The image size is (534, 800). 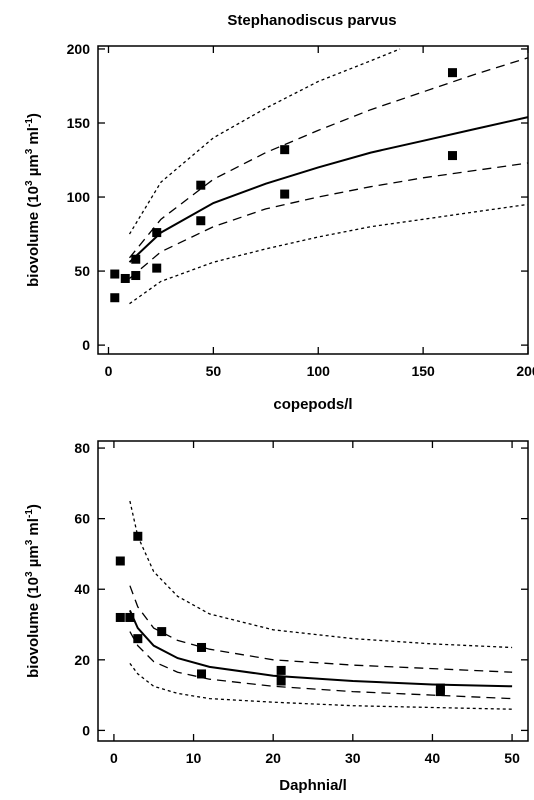 I want to click on x-tick-label: 20, so click(x=273, y=758).